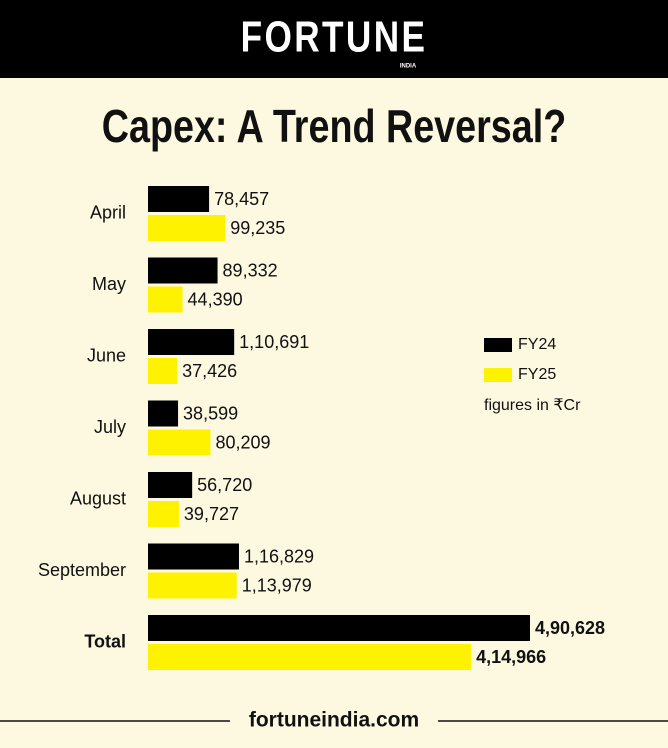 The image size is (668, 748). I want to click on legend-label: FY25, so click(537, 374).